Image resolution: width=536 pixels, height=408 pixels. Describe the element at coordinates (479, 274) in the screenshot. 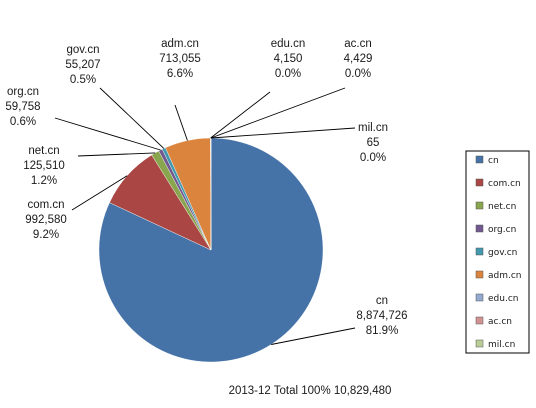

I see `legend-swatch-adm-cn` at that location.